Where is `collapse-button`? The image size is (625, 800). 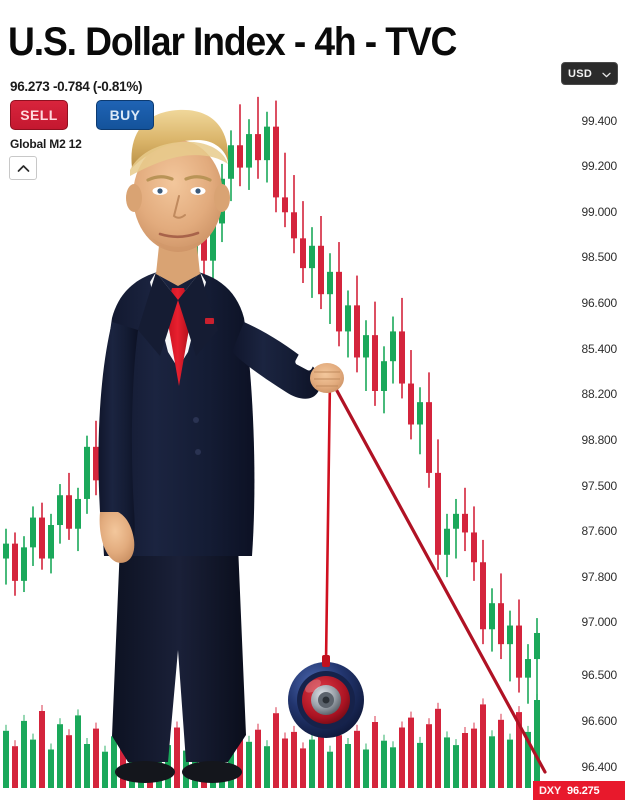 collapse-button is located at coordinates (23, 168).